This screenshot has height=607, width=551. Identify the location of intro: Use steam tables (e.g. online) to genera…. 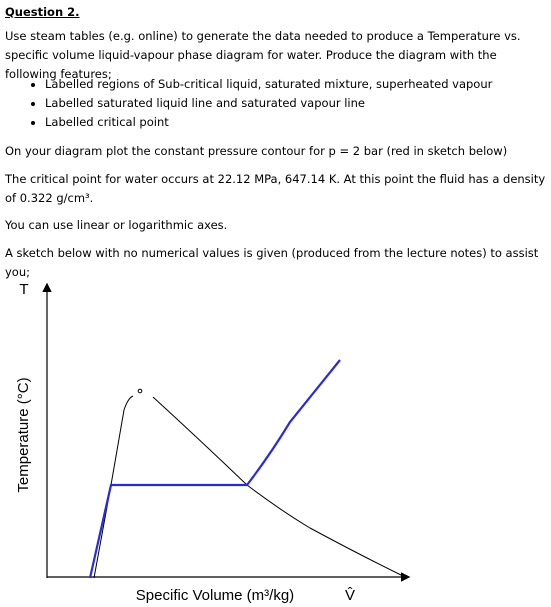
(263, 55).